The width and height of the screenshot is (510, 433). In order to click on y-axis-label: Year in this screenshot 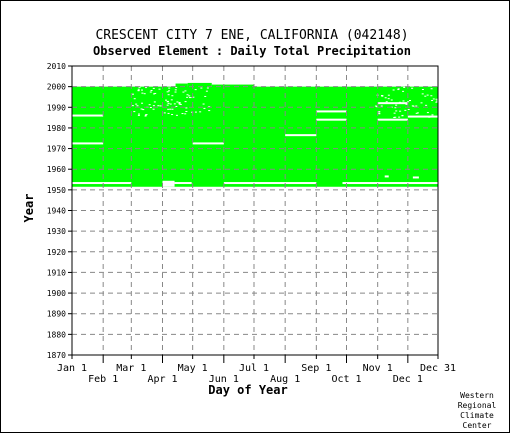, I will do `click(29, 208)`.